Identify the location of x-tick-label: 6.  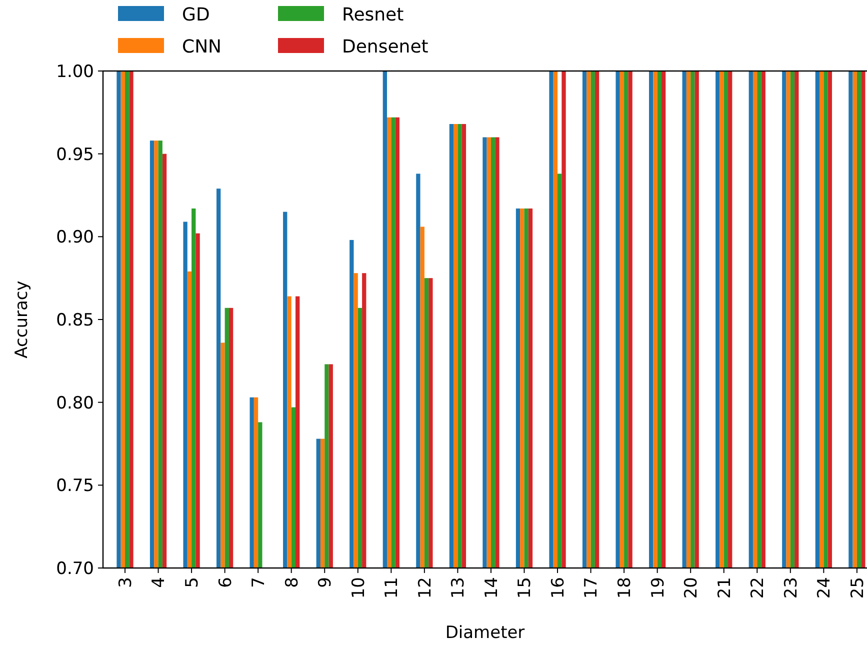
(226, 582).